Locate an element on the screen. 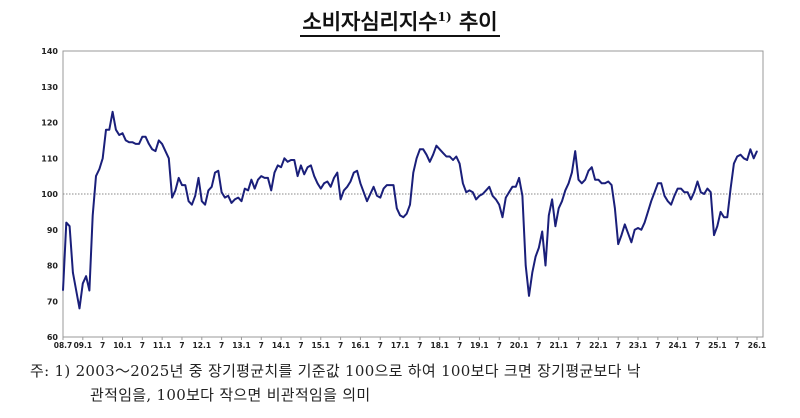 This screenshot has width=800, height=418. x-tick-label: 25.1 is located at coordinates (717, 345).